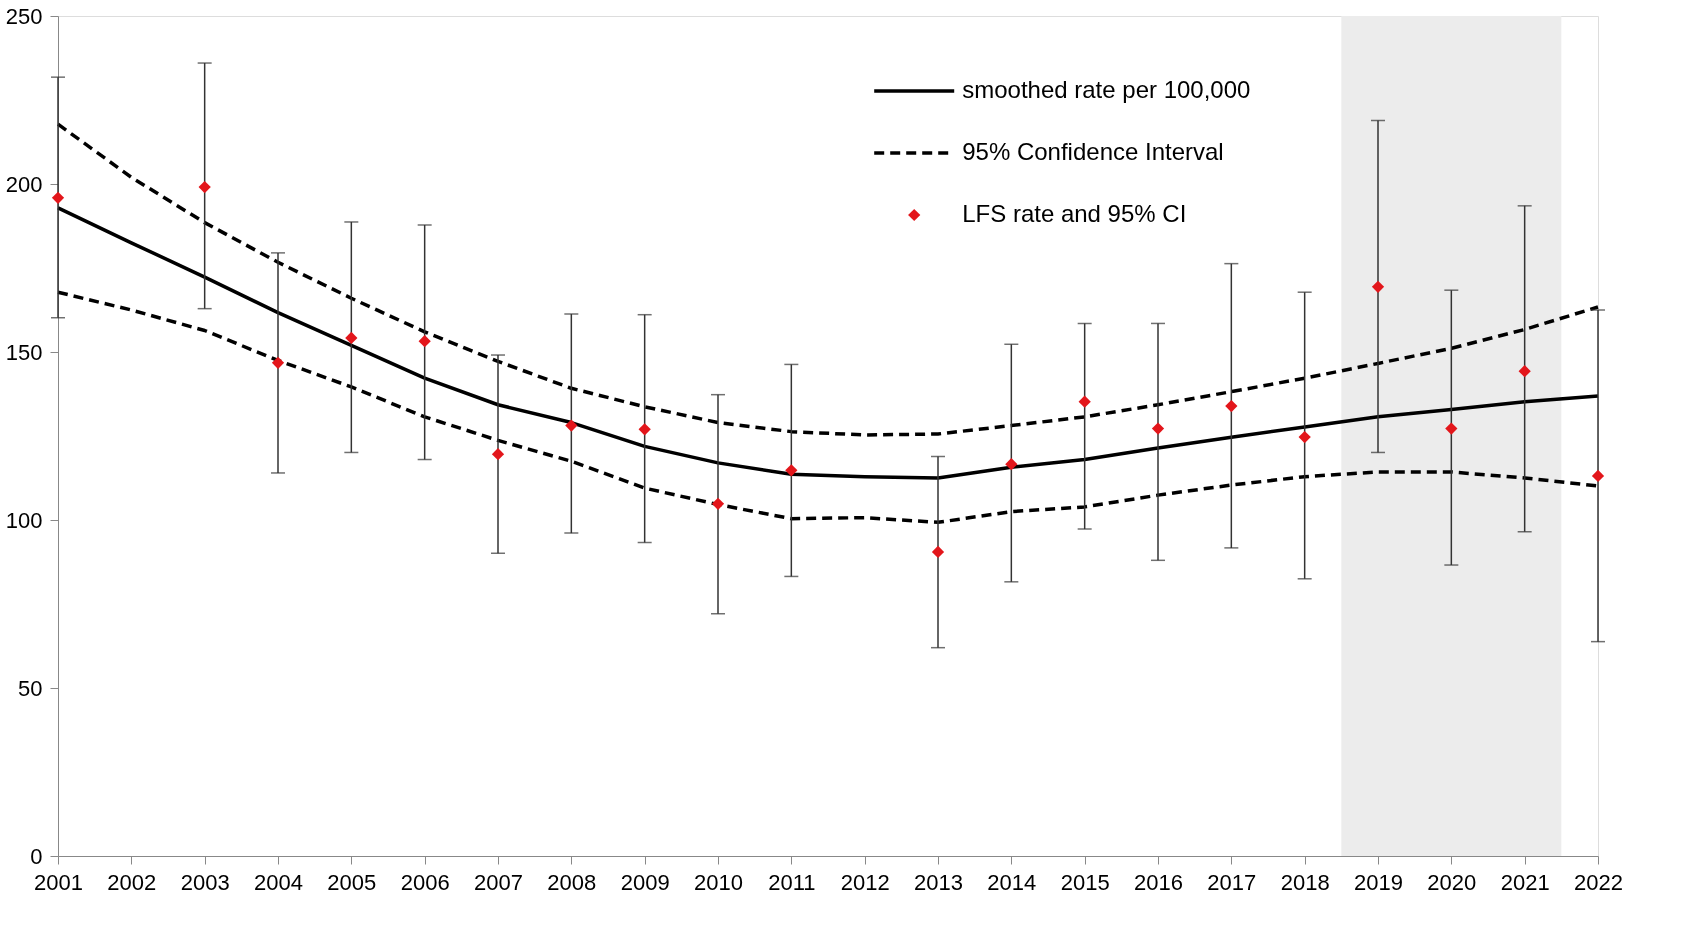  What do you see at coordinates (1158, 882) in the screenshot?
I see `x-tick-label: 2016` at bounding box center [1158, 882].